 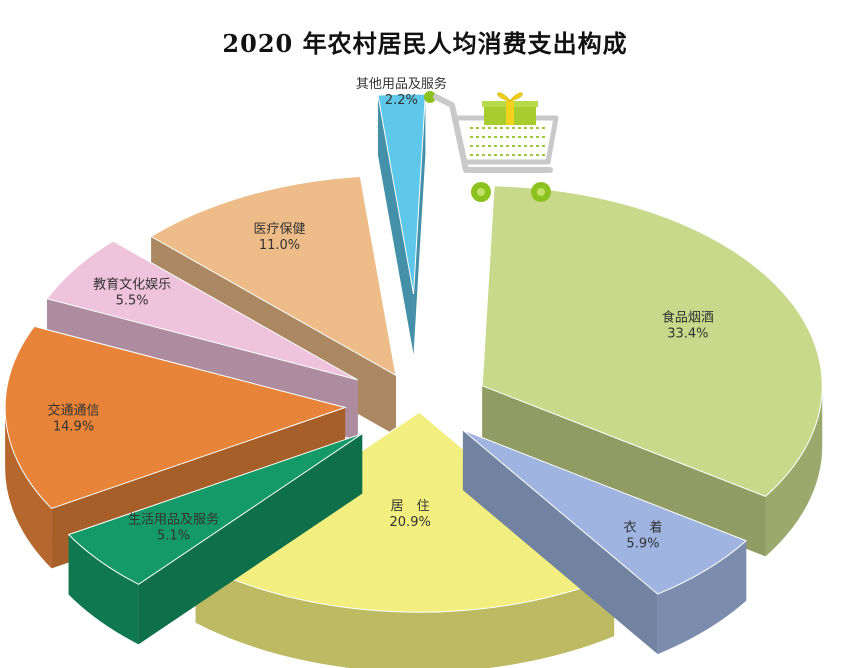 I want to click on slice-category-label: 教育文化娱乐, so click(x=132, y=285).